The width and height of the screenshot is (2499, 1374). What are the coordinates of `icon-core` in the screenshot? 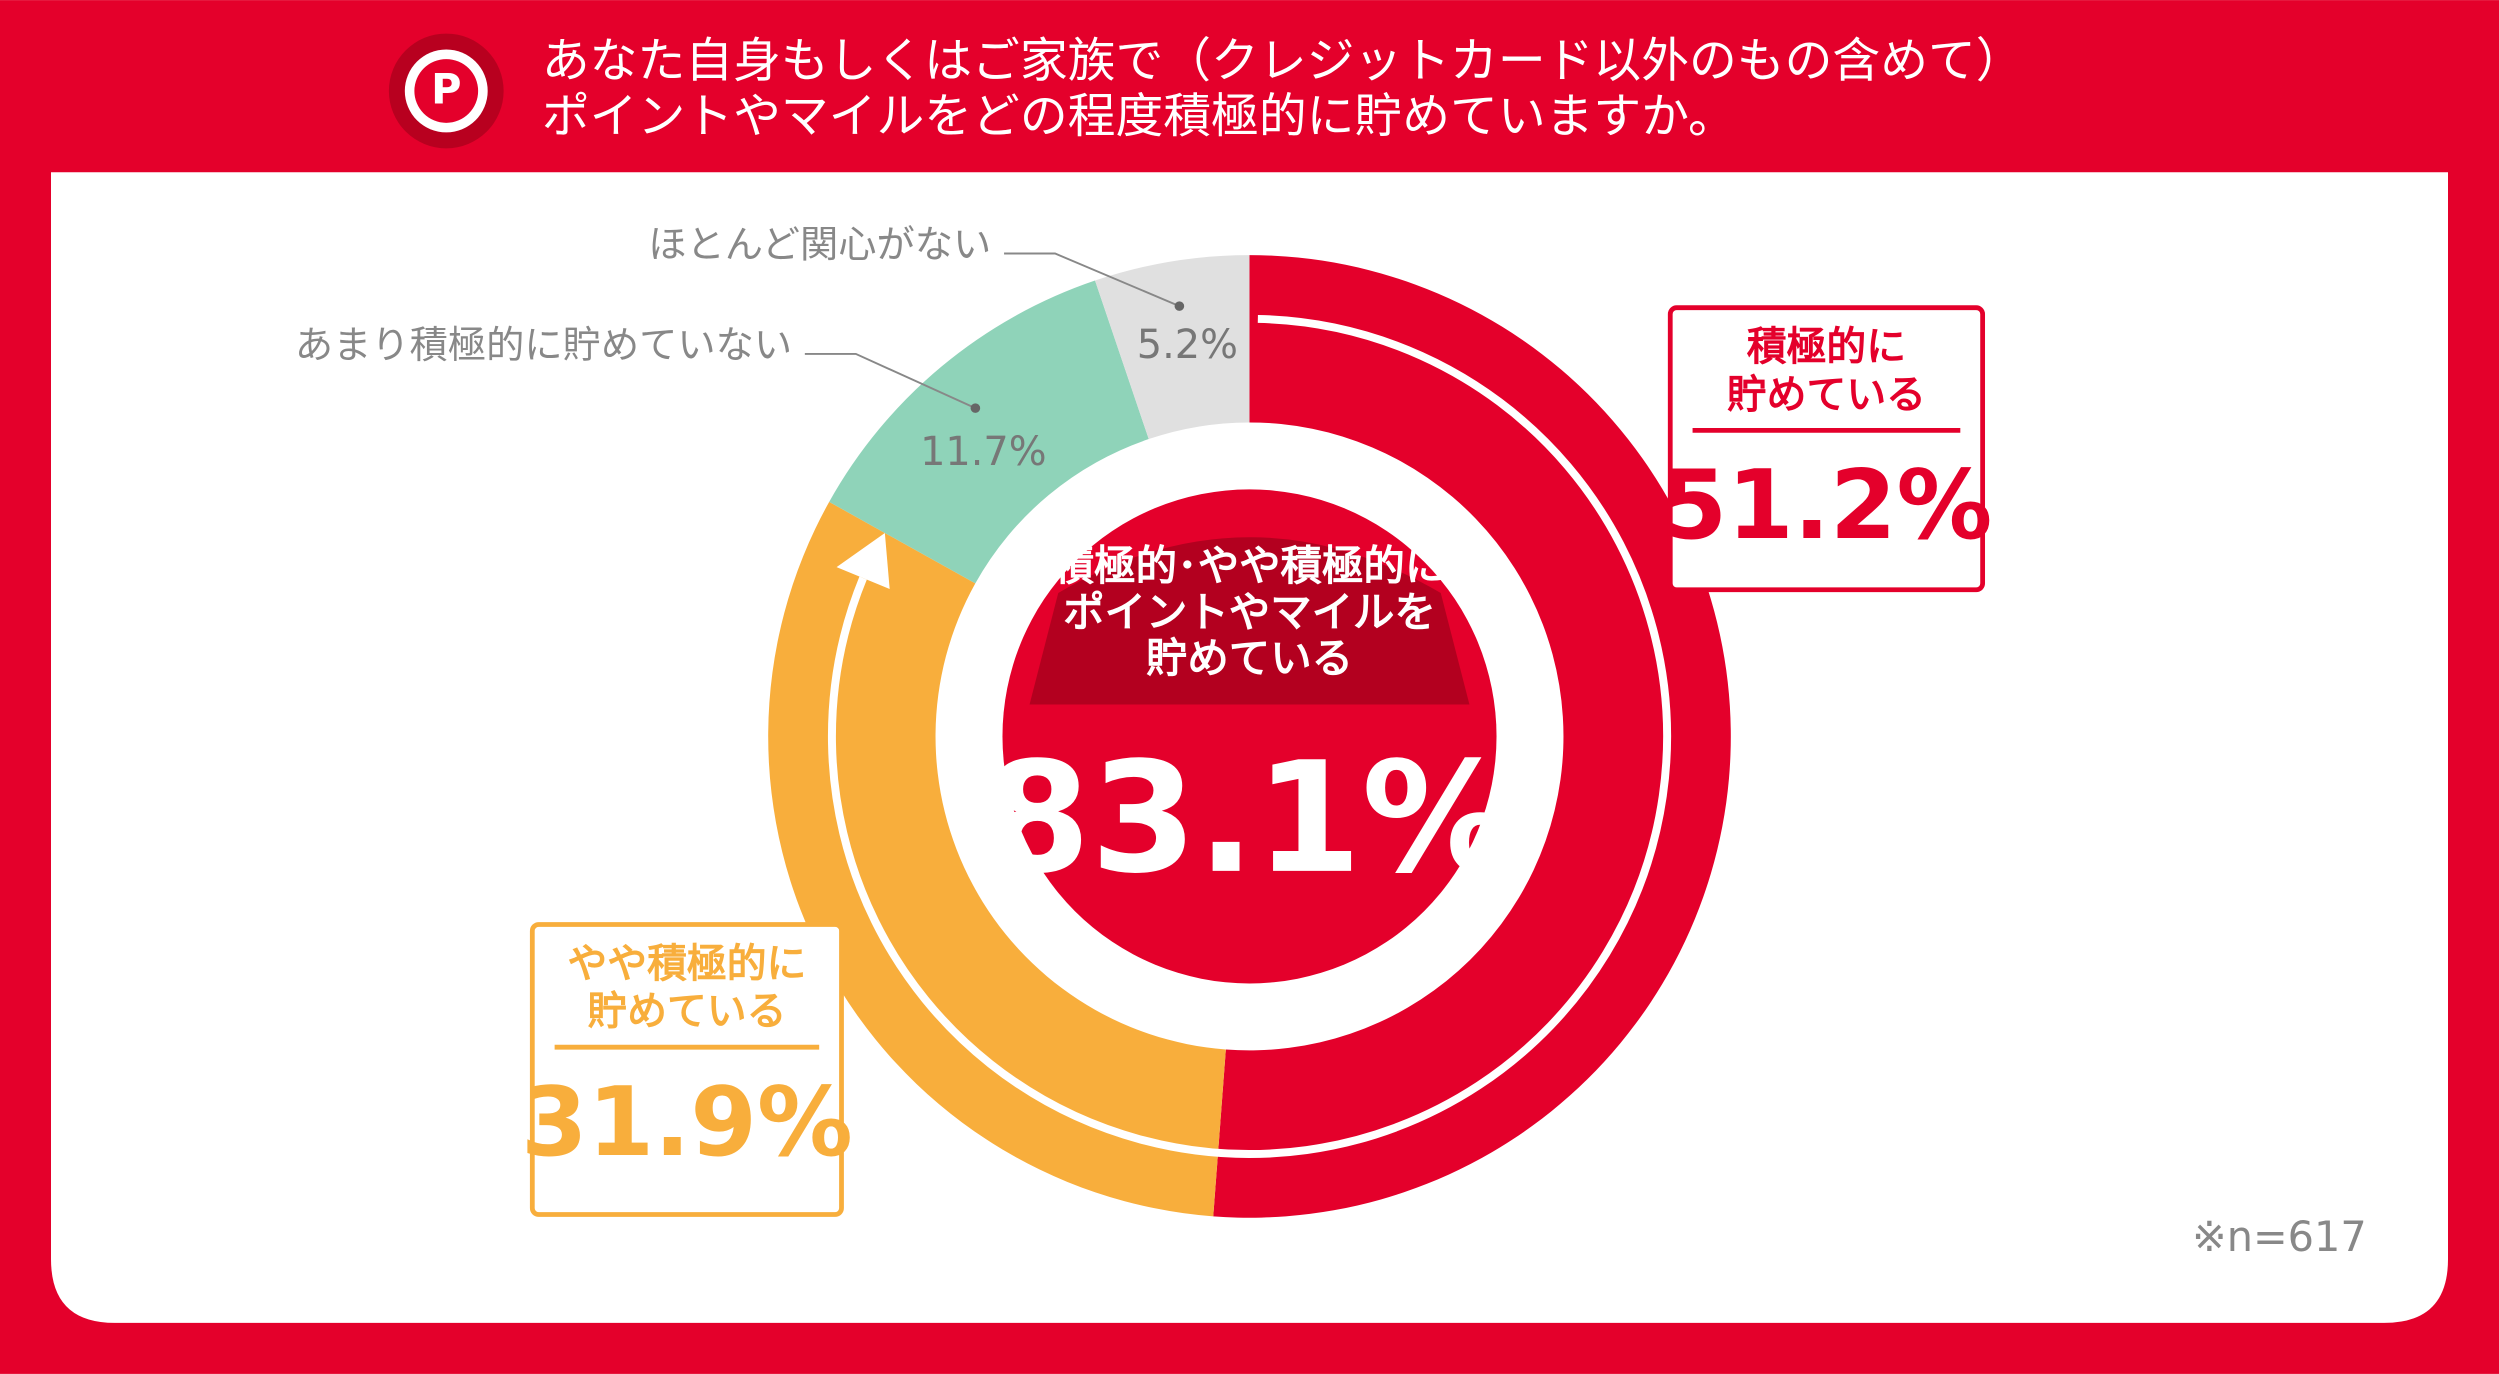 It's located at (446, 91).